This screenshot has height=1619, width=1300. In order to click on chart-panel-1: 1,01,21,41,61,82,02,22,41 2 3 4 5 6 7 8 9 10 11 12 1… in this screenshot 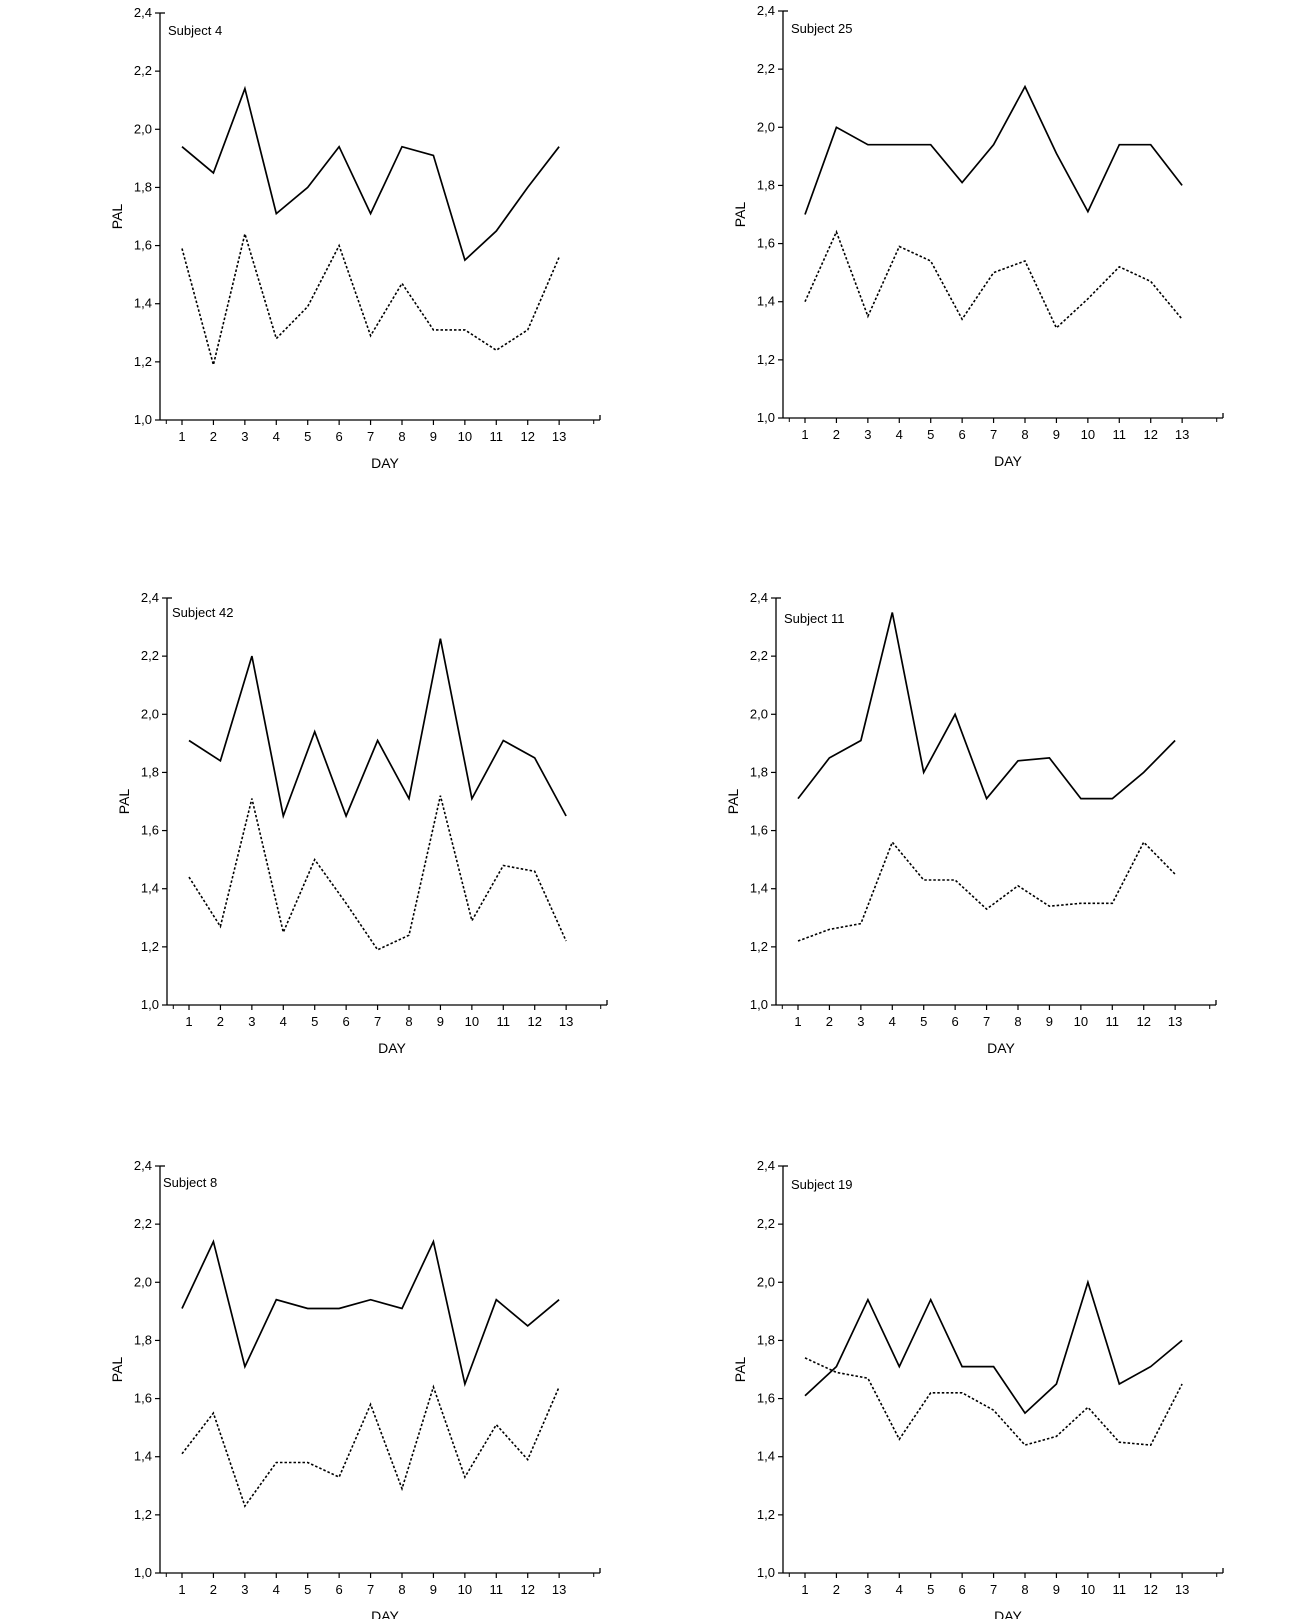, I will do `click(355, 238)`.